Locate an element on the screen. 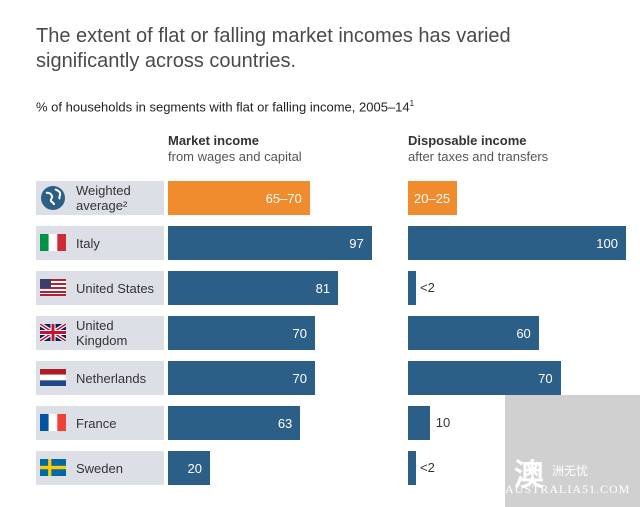  market-income-bar-sweden: 20 is located at coordinates (189, 468).